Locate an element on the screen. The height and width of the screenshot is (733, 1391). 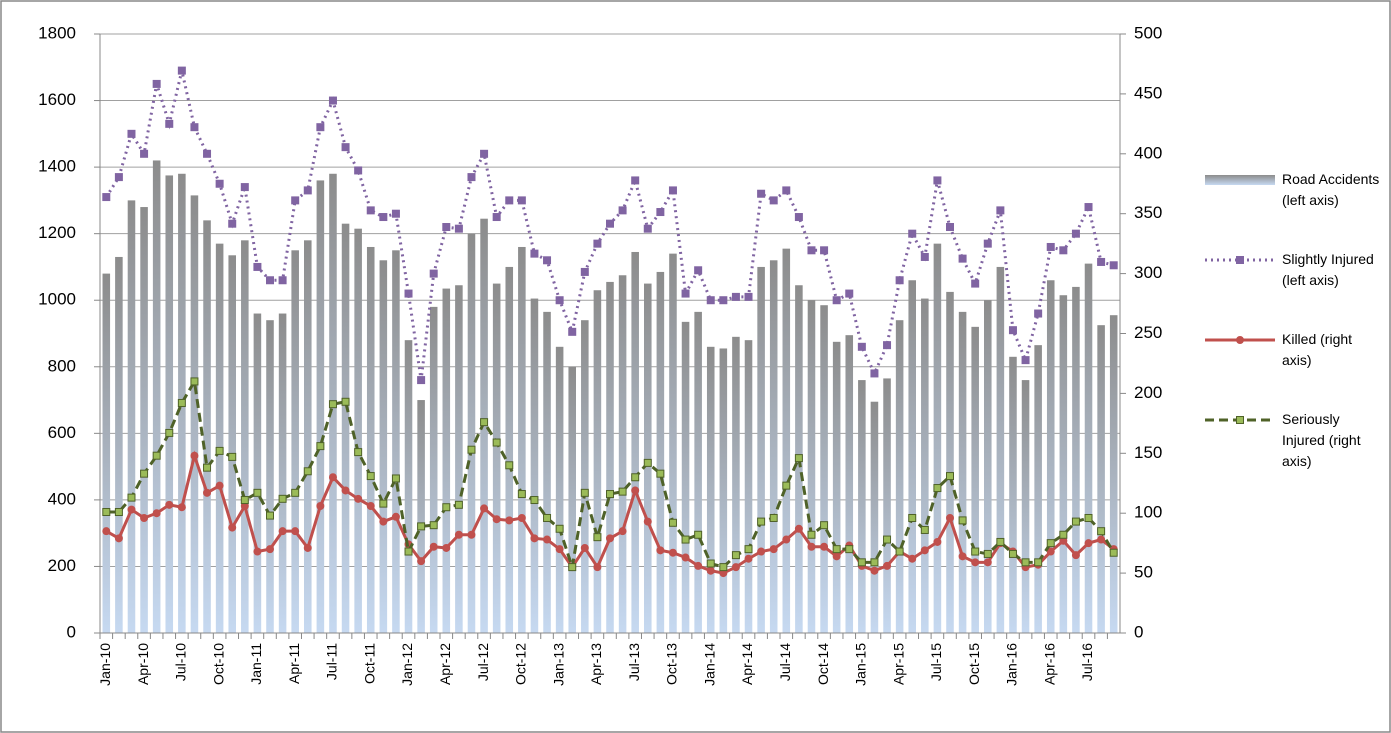
legend-entry: Road Accidents (left axis) is located at coordinates (1331, 189).